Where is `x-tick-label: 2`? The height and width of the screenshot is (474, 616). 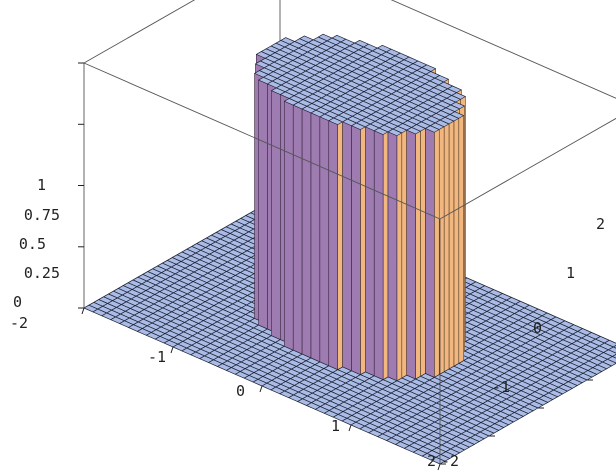
x-tick-label: 2 is located at coordinates (431, 461).